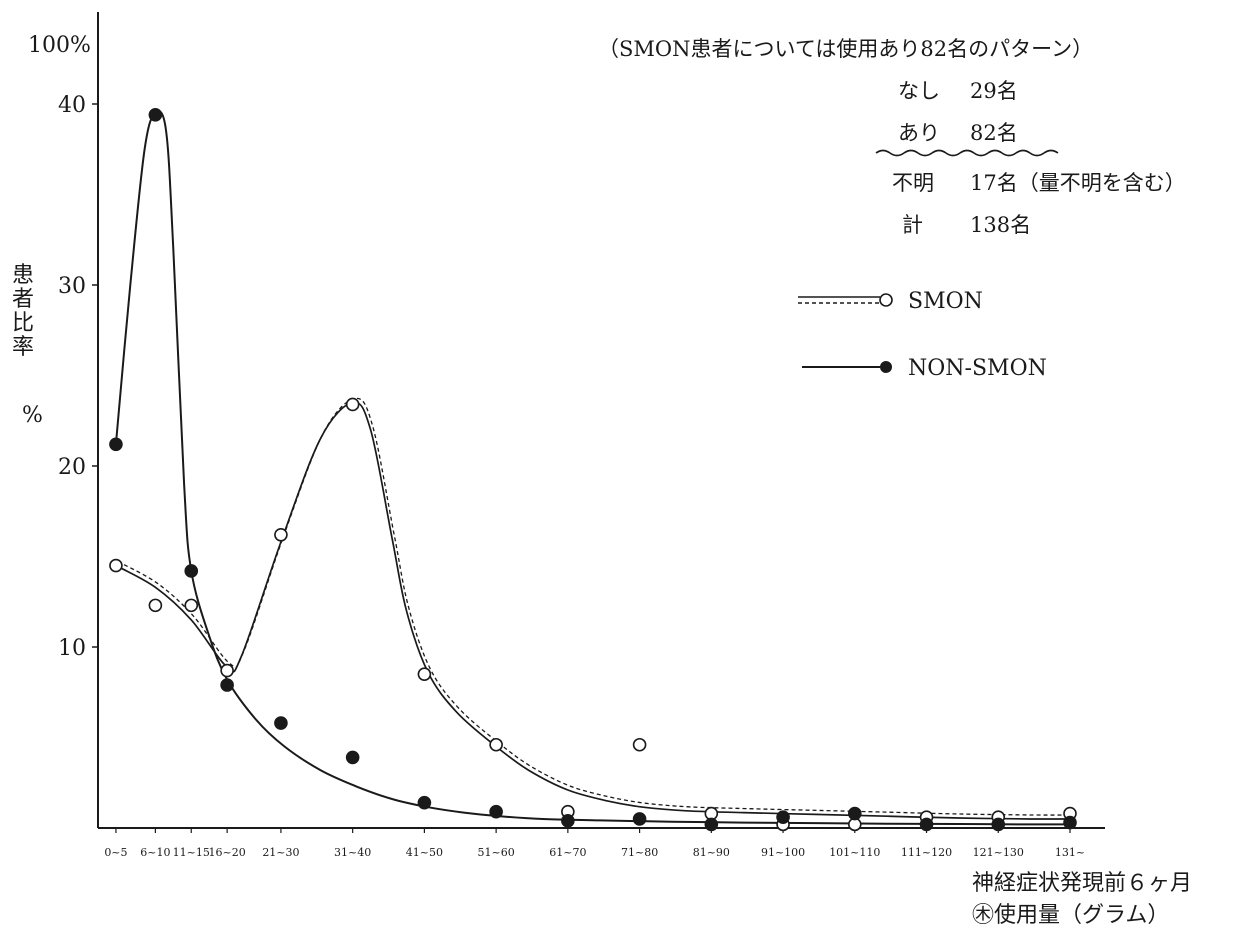  I want to click on y-axis-label: 患者比率 %, so click(27, 345).